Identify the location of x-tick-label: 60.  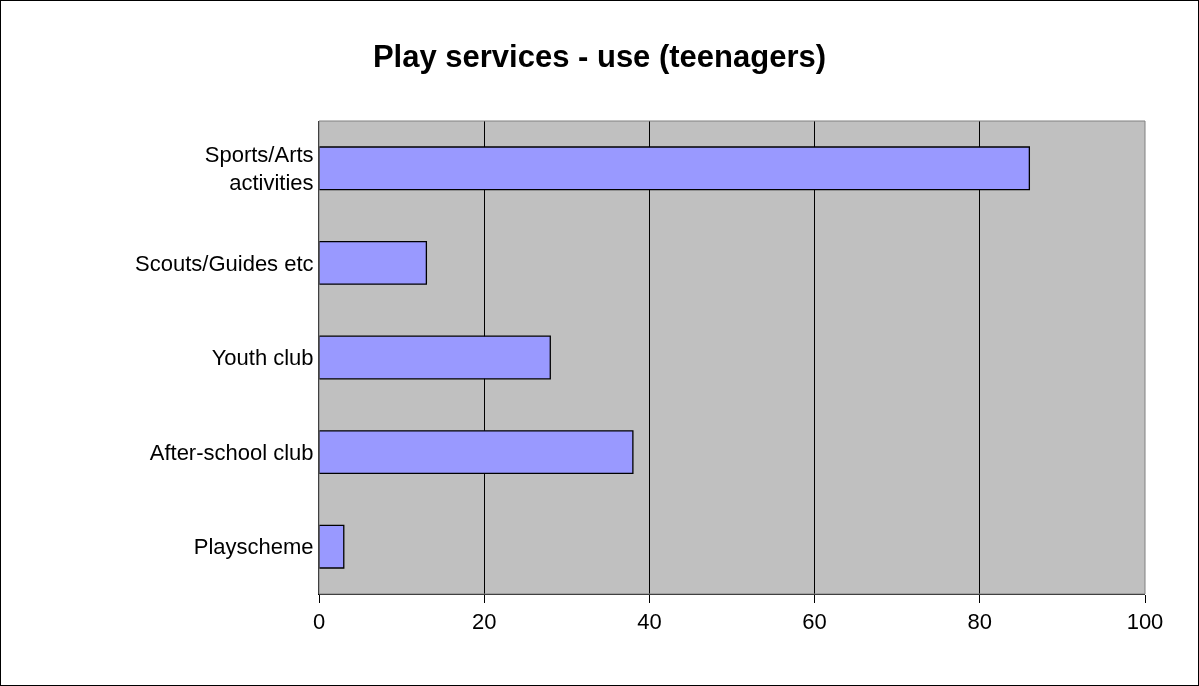
(814, 622).